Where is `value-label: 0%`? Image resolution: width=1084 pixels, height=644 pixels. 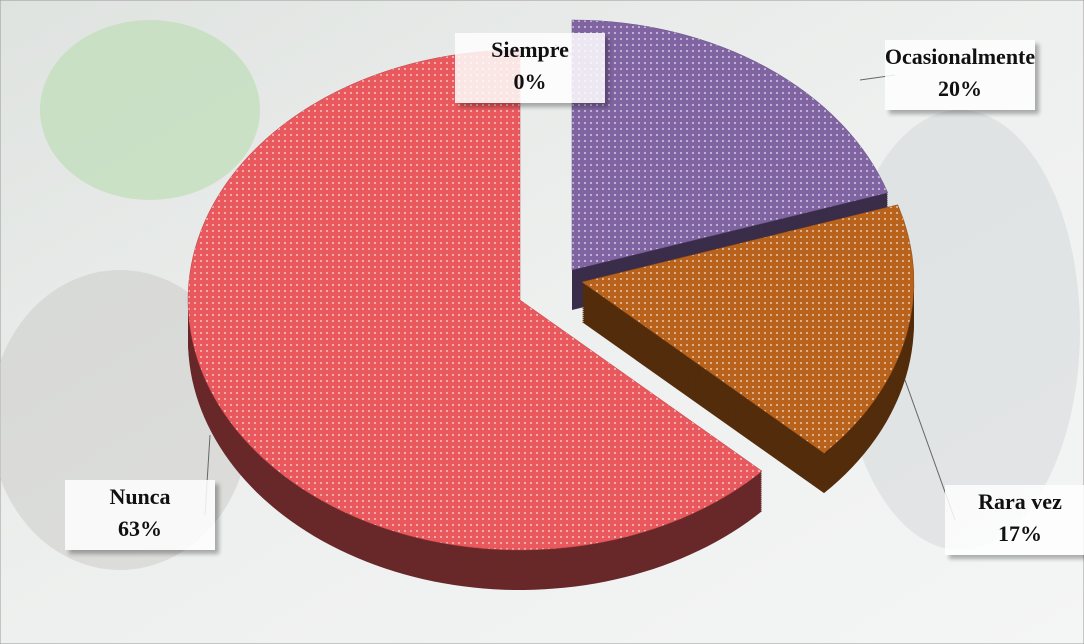 value-label: 0% is located at coordinates (530, 81).